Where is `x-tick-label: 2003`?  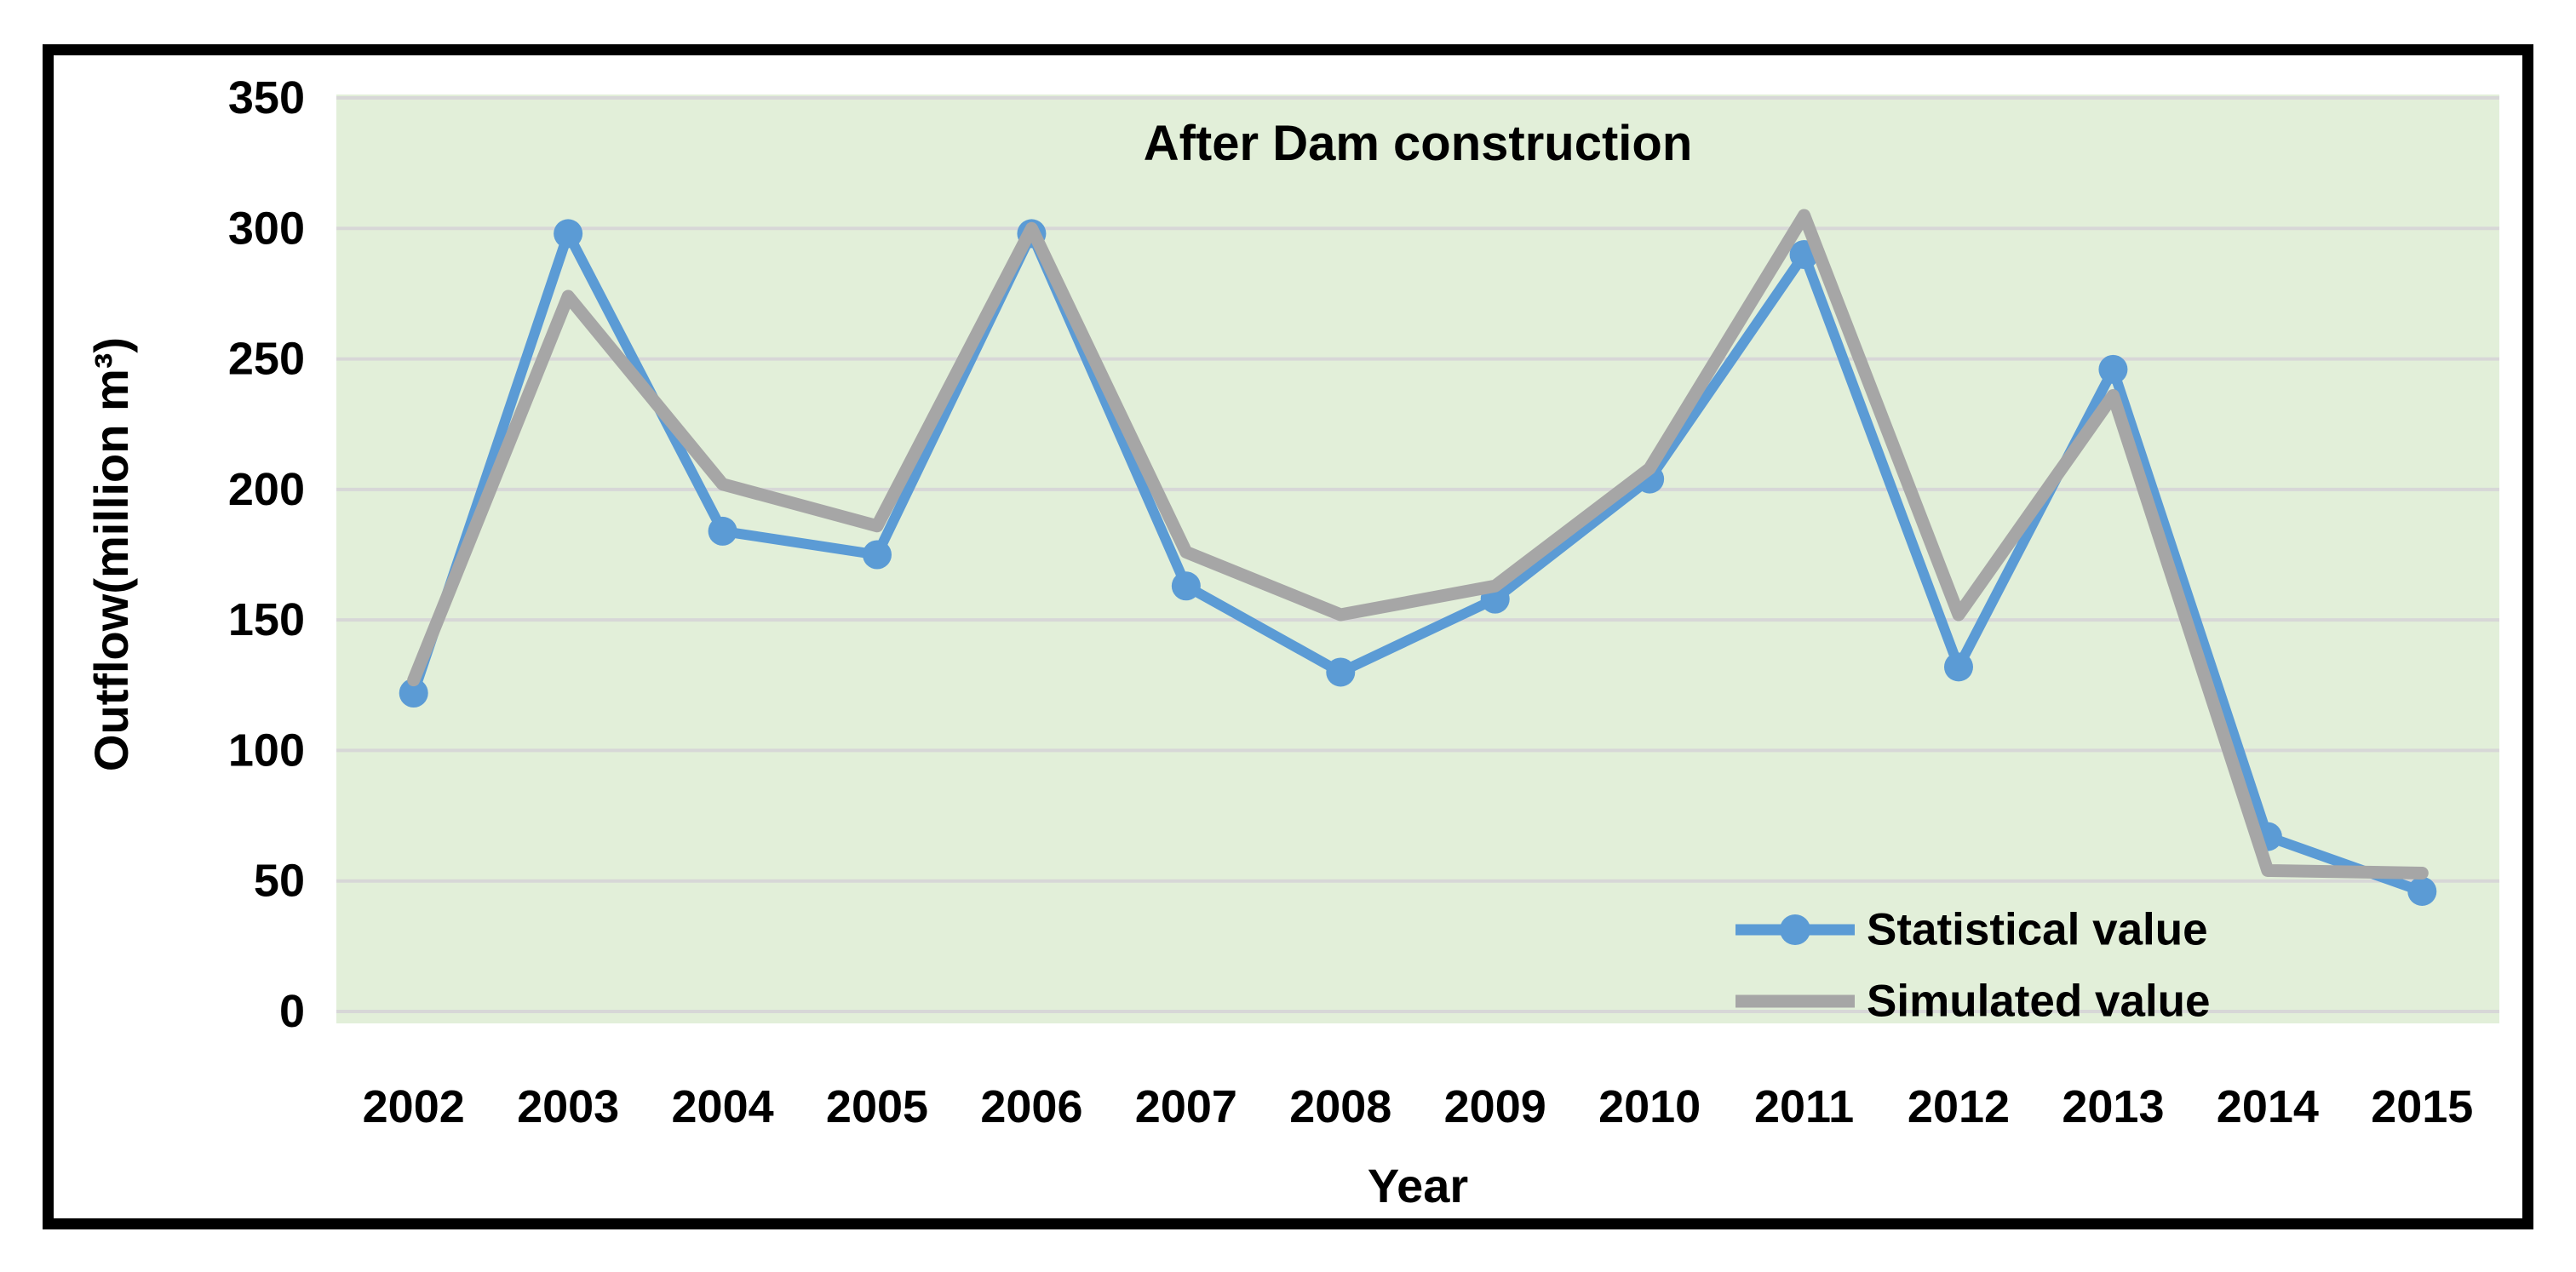 x-tick-label: 2003 is located at coordinates (568, 1106).